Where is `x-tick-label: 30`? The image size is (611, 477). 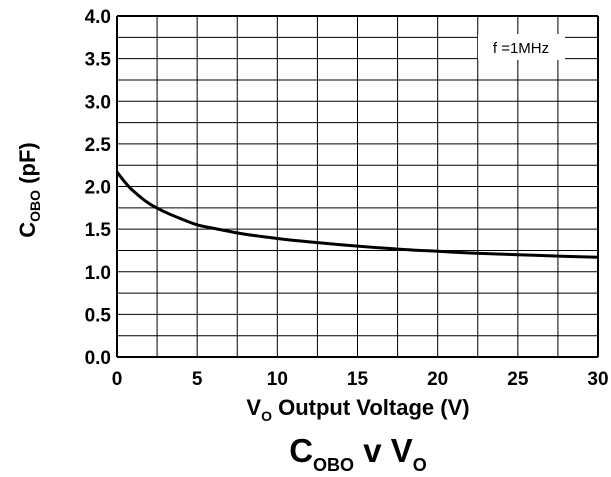 x-tick-label: 30 is located at coordinates (597, 379).